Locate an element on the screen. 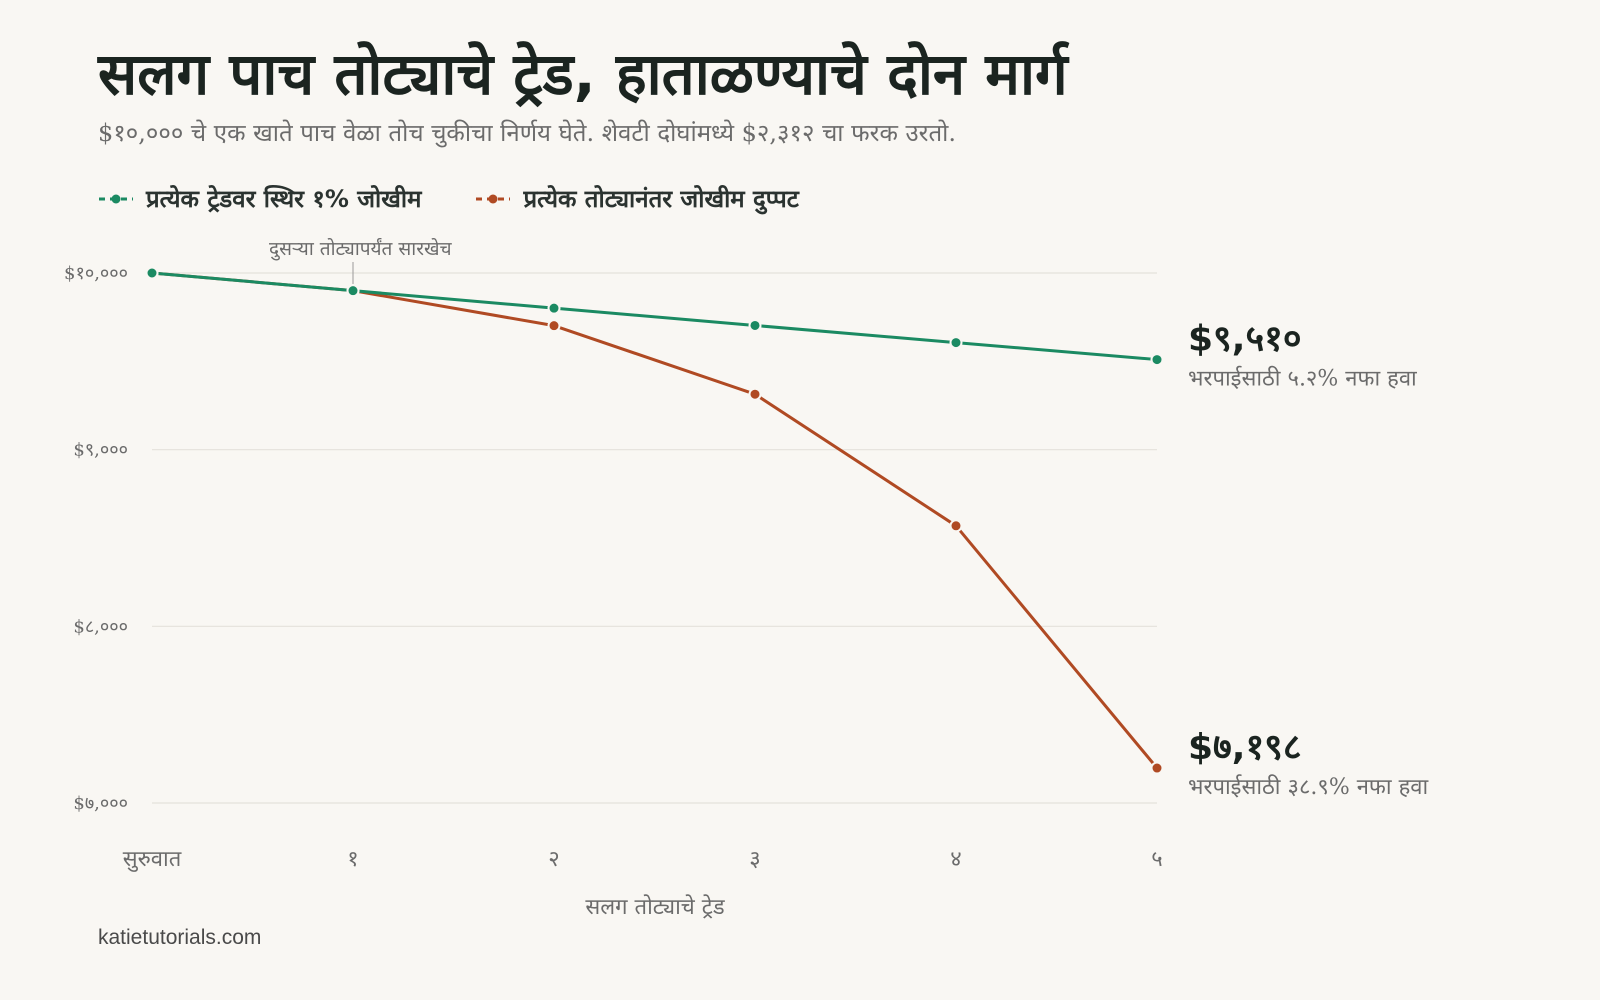  legend-label-constant-risk: प्रत्येक ट्रेडवर स्थिर १% जोखीम is located at coordinates (284, 199).